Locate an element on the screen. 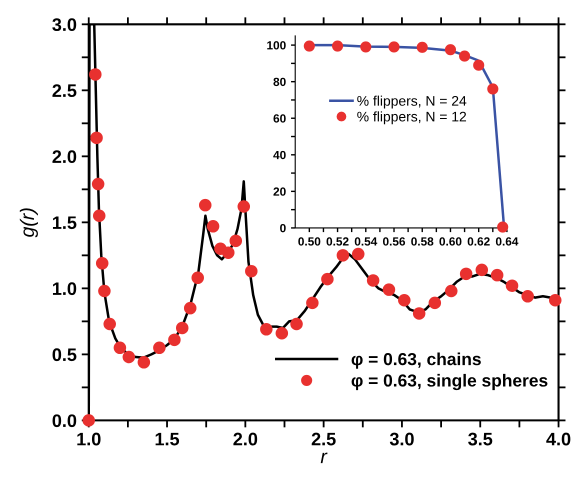 This screenshot has width=580, height=486. x-tick-label: 0.52 is located at coordinates (337, 241).